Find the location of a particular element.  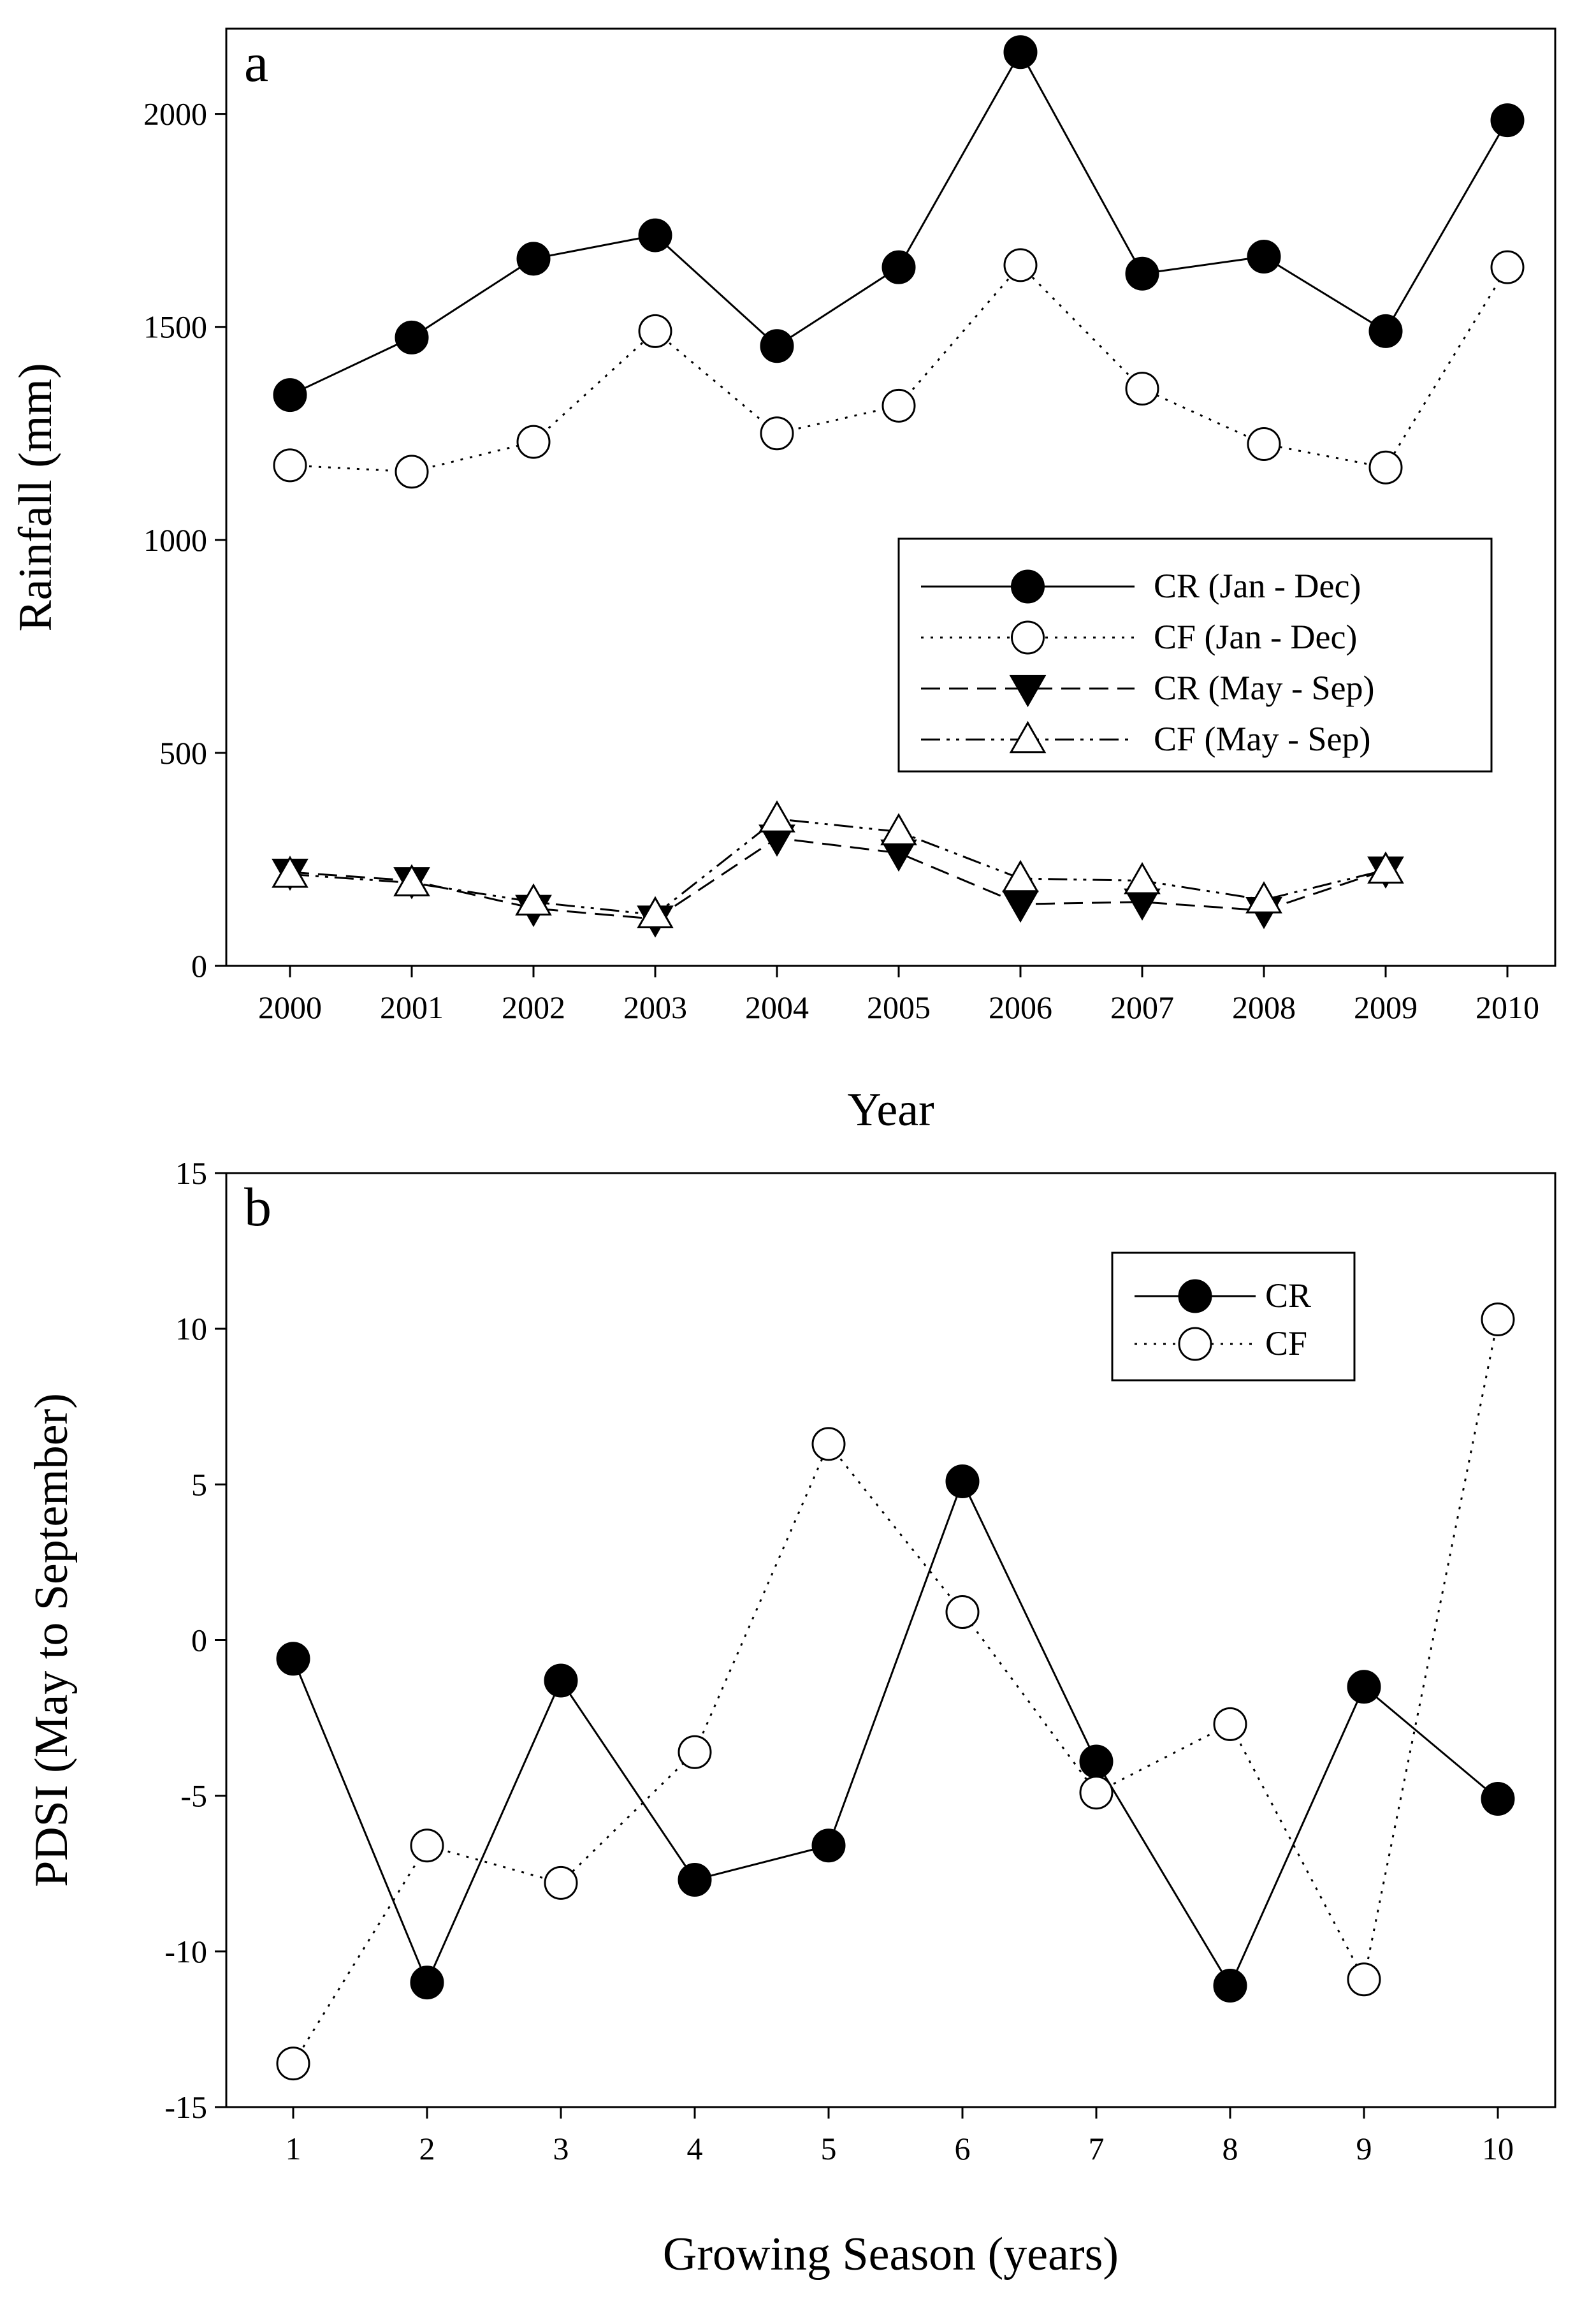

x-tick-label: 2009 is located at coordinates (1386, 1007).